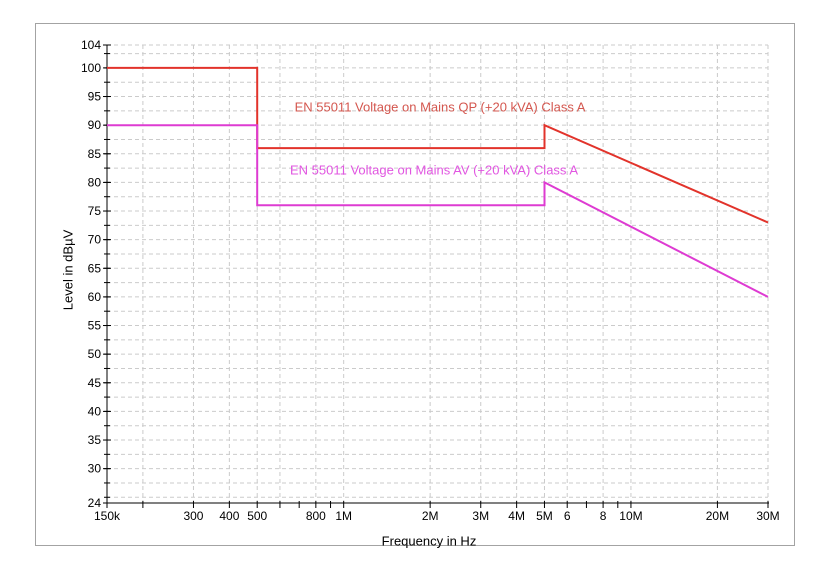  I want to click on y-tick-label: 100, so click(91, 68).